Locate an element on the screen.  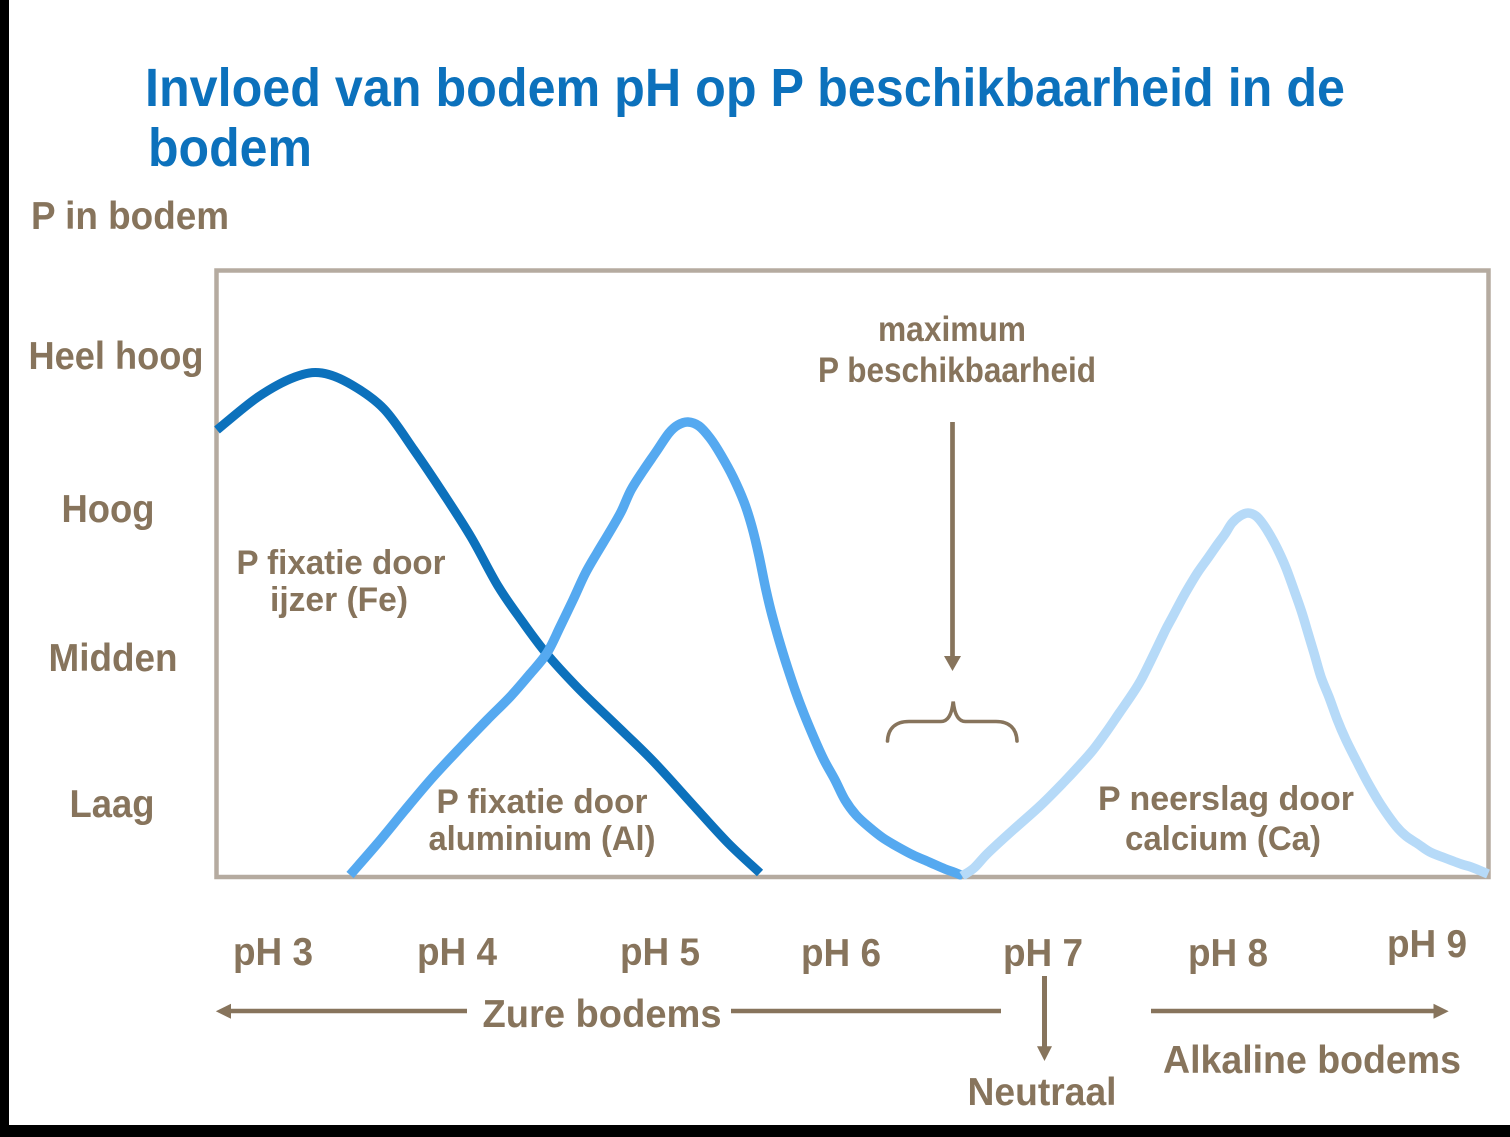
svg-text: Laag is located at coordinates (112, 804).